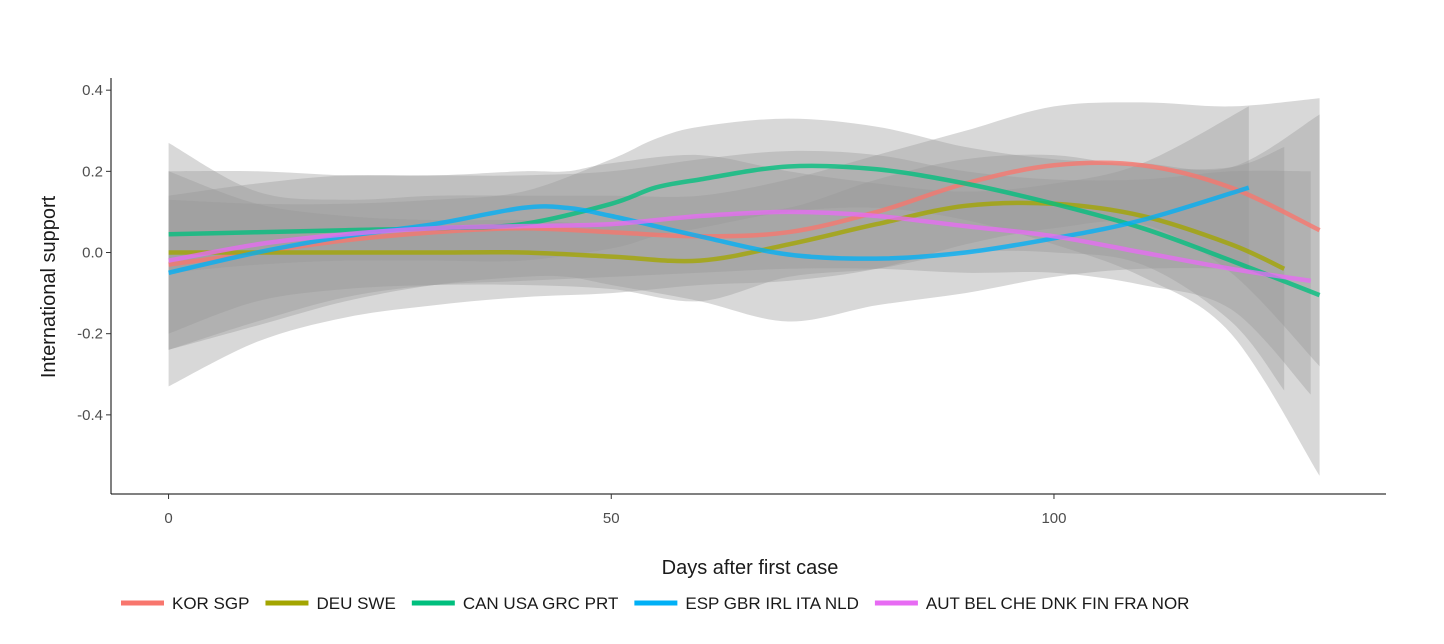  Describe the element at coordinates (49, 286) in the screenshot. I see `y-axis-title: International support` at that location.